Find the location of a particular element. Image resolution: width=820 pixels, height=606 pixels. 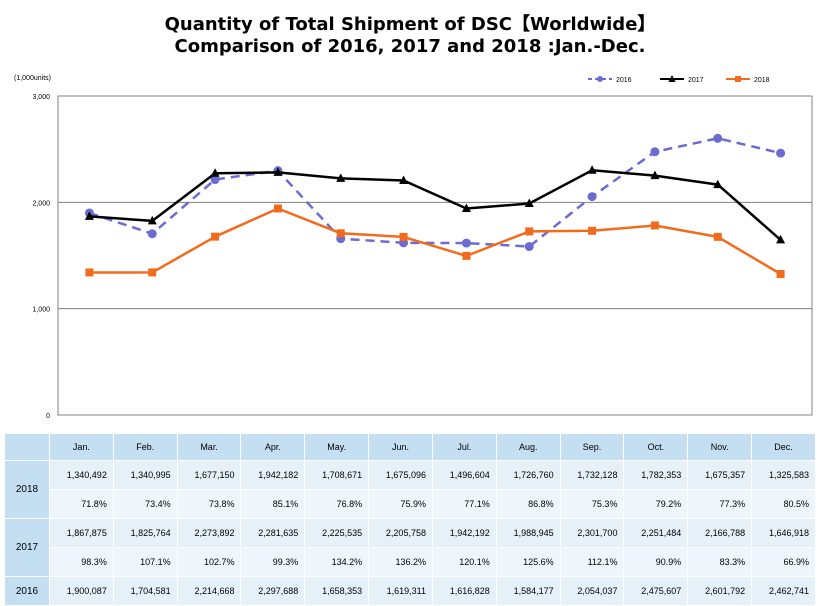

table-value-cell: 1,675,096 is located at coordinates (400, 475).